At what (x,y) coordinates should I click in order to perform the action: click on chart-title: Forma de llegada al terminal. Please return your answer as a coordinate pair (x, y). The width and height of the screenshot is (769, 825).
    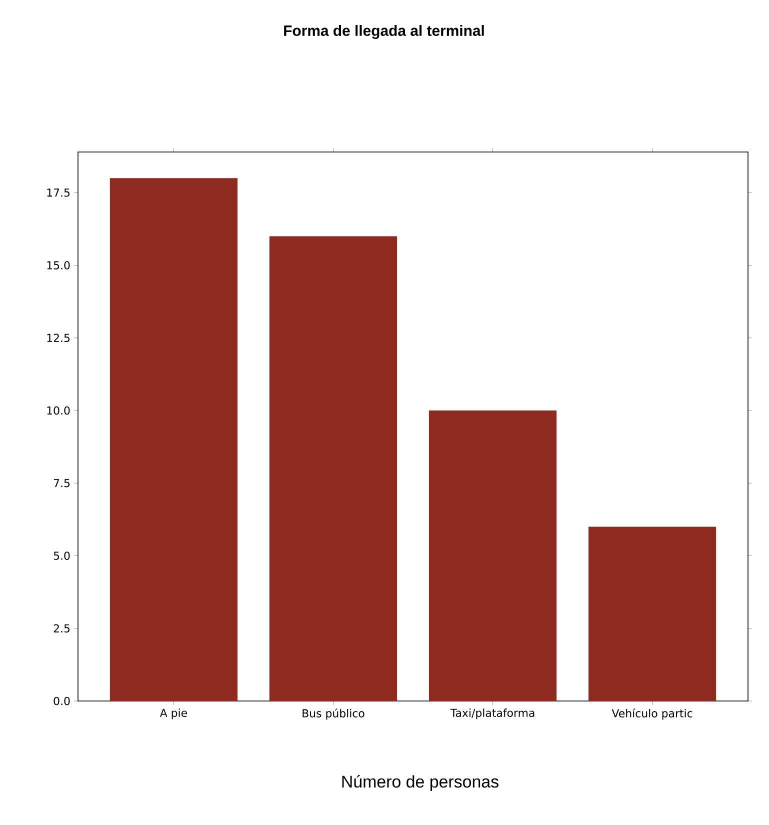
    Looking at the image, I should click on (384, 31).